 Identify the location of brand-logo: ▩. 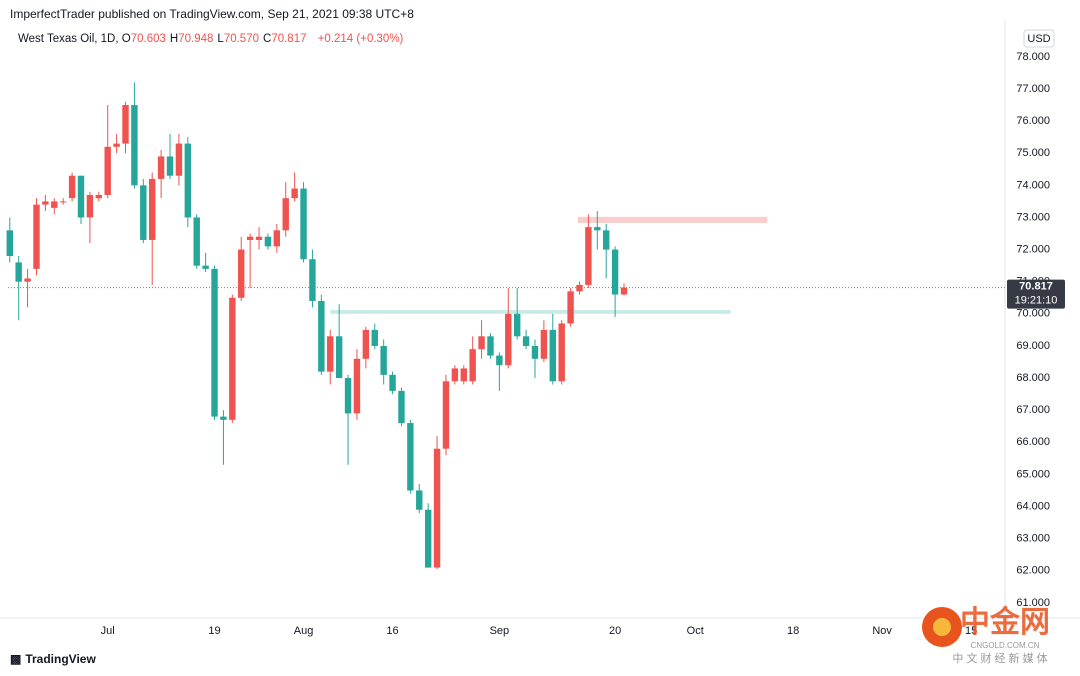
(16, 659).